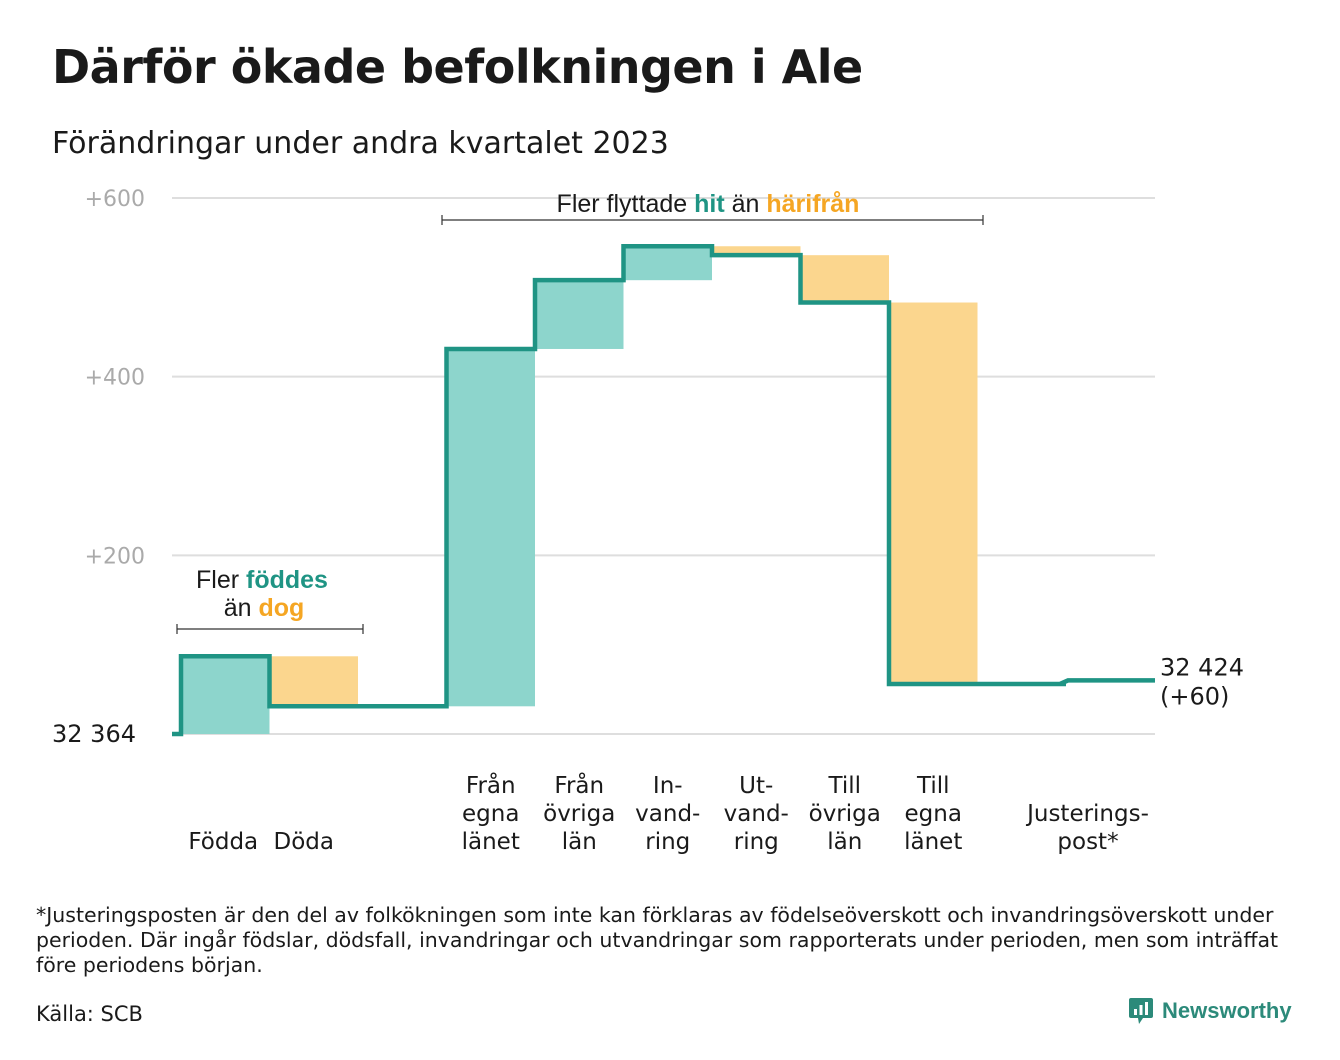  I want to click on y-axis-ticks: +200 +400 +600, so click(115, 378).